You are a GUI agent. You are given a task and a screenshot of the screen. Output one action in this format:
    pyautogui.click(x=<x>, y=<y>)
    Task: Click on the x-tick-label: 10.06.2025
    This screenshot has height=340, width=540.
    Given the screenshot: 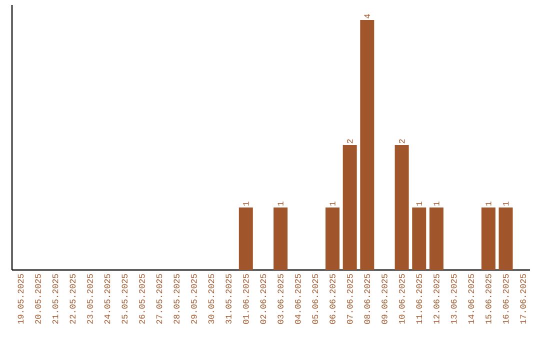 What is the action you would take?
    pyautogui.click(x=401, y=299)
    